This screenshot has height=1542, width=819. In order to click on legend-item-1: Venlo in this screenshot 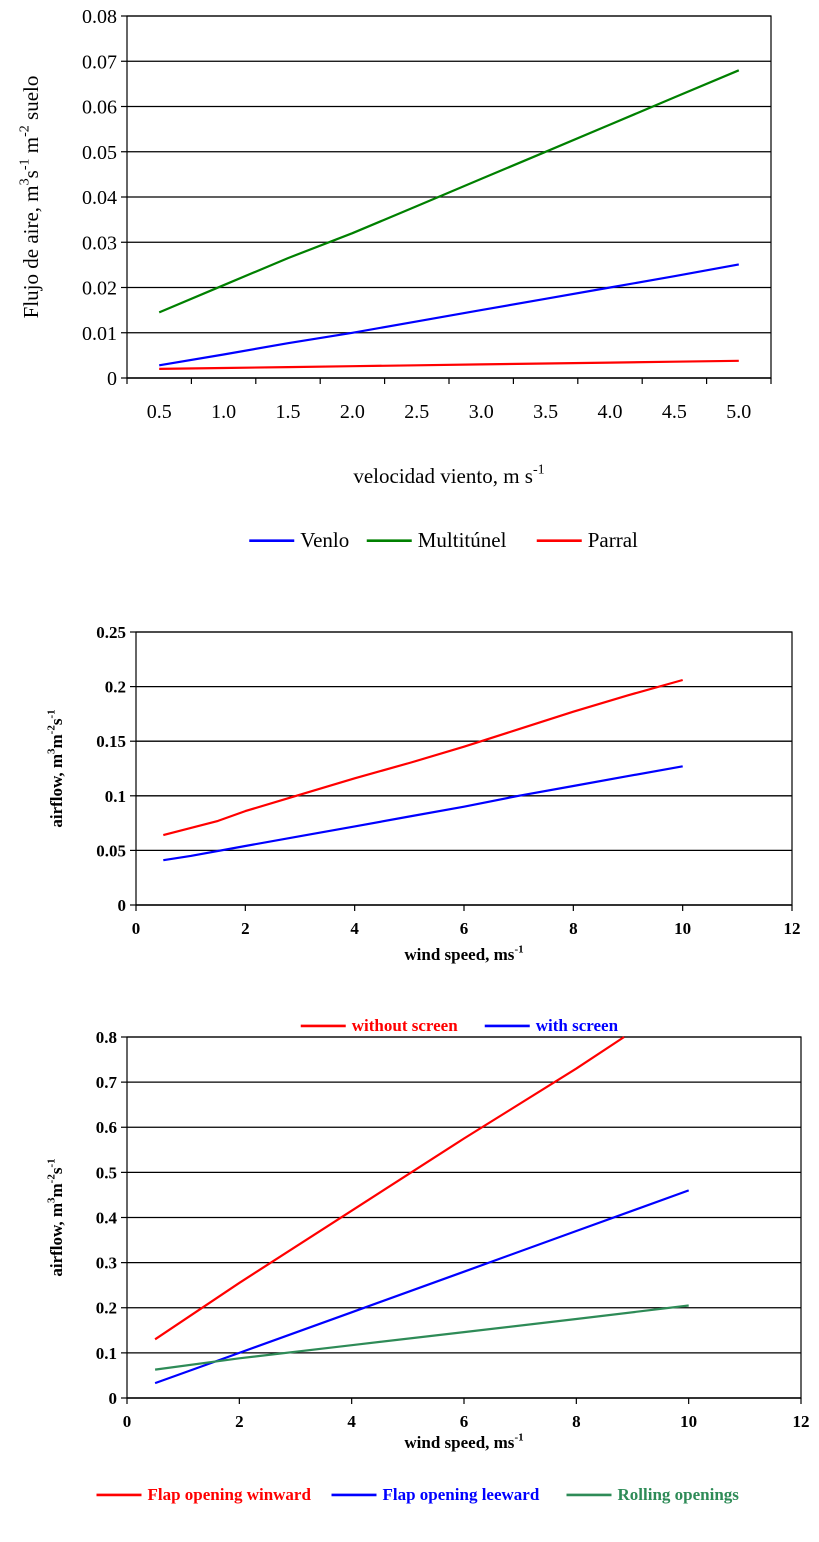, I will do `click(299, 540)`.